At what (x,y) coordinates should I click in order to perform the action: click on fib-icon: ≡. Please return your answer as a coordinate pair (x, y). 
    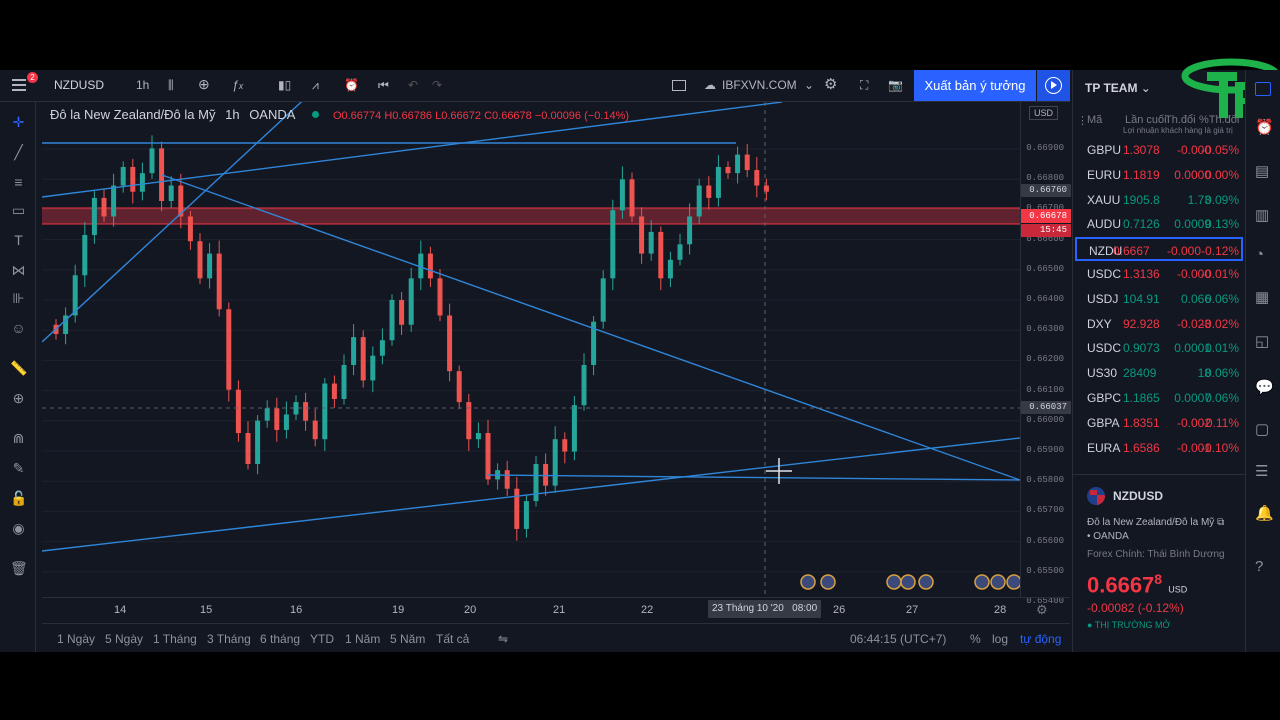
    Looking at the image, I should click on (18, 182).